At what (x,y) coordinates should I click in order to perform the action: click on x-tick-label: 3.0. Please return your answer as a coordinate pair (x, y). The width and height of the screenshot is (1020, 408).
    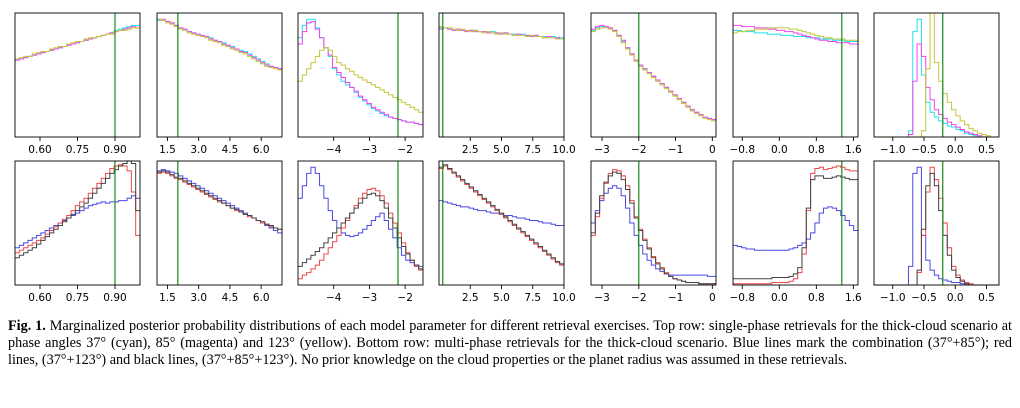
    Looking at the image, I should click on (198, 298).